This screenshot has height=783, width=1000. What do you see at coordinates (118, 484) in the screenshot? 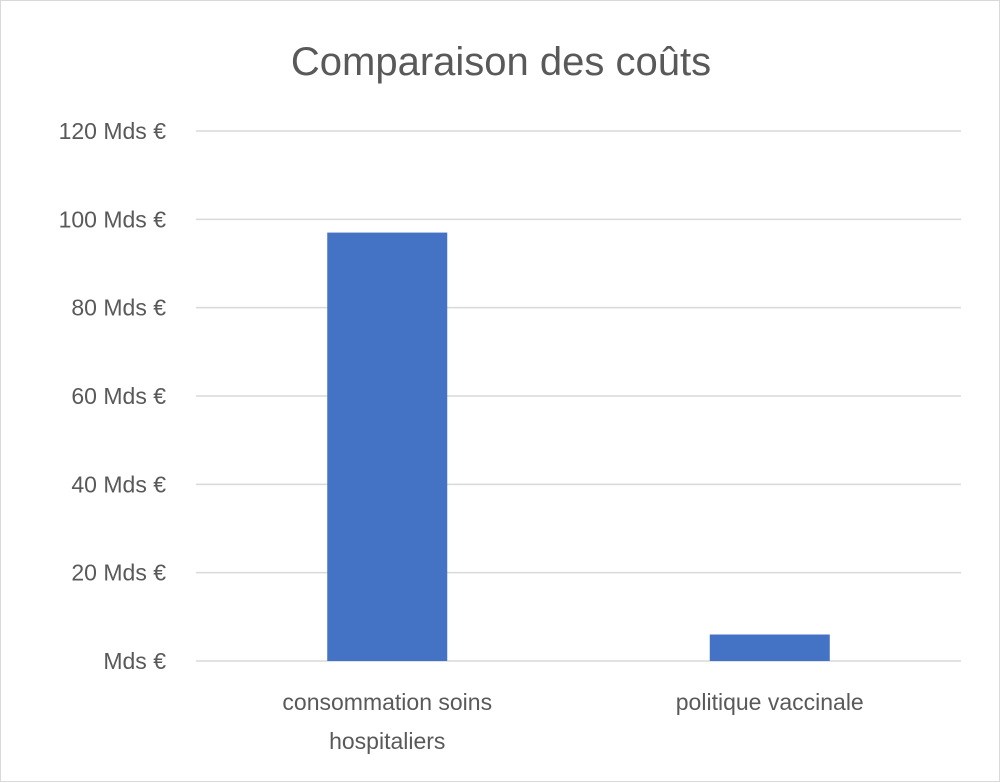
I see `y-tick-label: 40 Mds €` at bounding box center [118, 484].